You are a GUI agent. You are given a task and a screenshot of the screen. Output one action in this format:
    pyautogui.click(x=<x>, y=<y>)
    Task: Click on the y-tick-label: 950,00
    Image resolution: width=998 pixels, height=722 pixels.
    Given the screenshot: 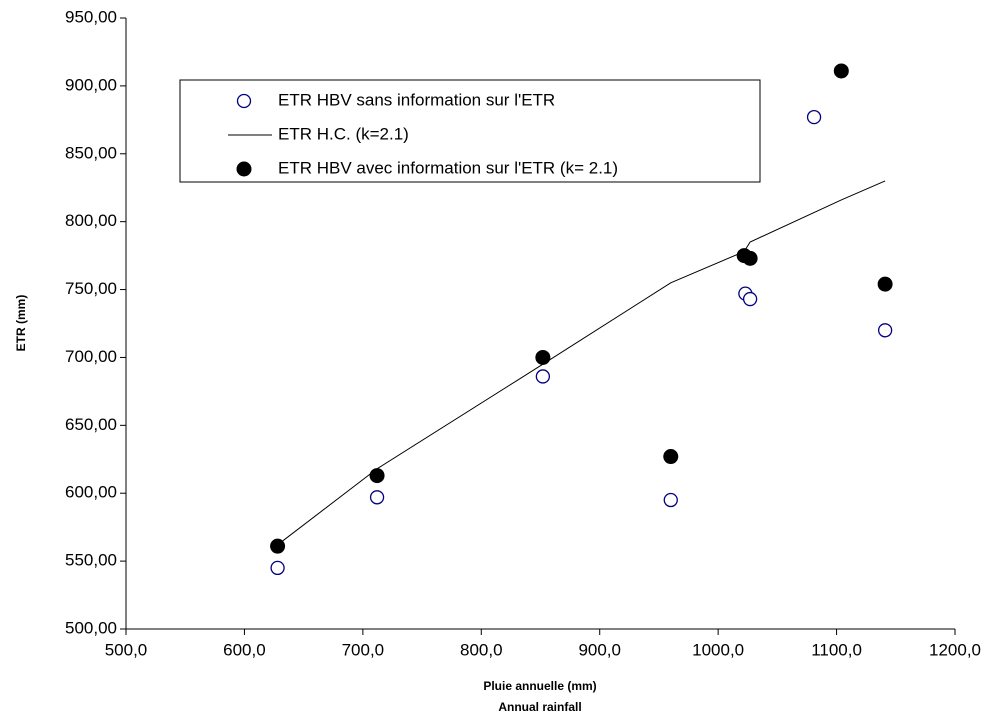 What is the action you would take?
    pyautogui.click(x=91, y=16)
    